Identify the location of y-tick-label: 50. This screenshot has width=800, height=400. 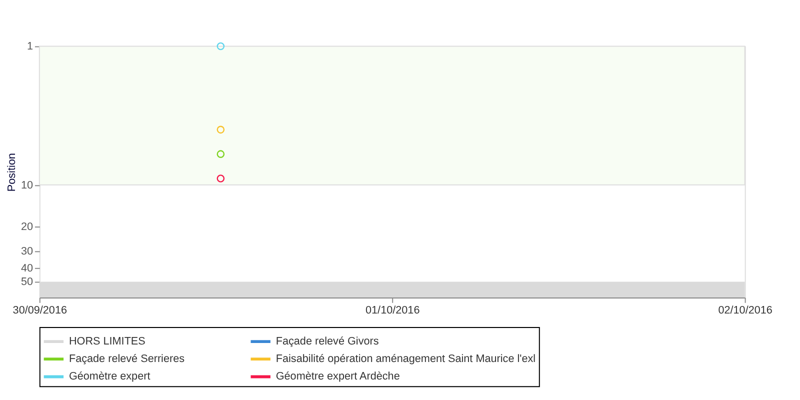
(27, 282).